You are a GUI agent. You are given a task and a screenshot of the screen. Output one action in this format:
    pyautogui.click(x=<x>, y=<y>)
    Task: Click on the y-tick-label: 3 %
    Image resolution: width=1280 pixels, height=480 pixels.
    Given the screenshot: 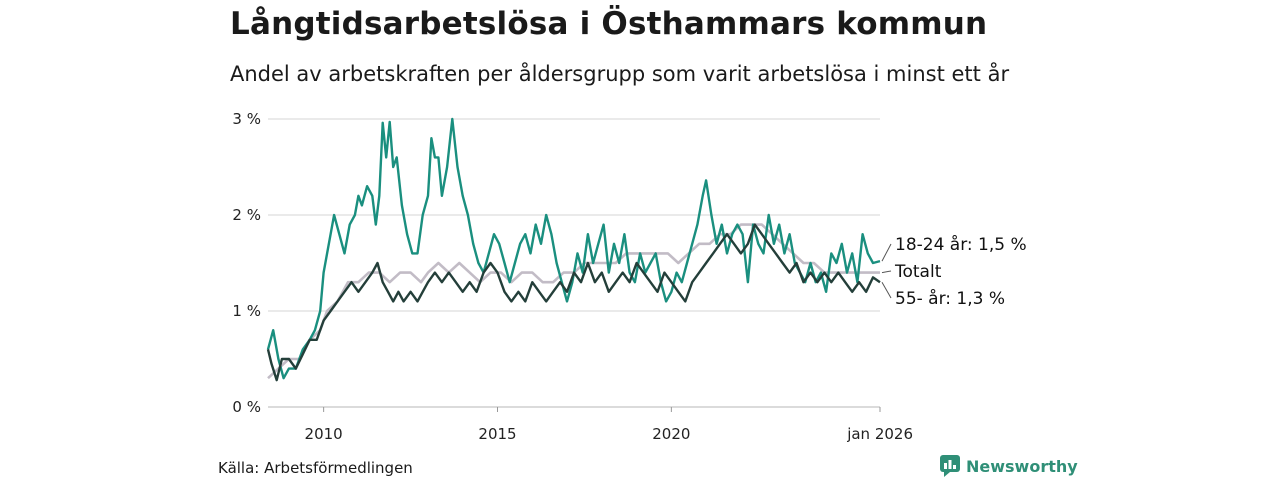 What is the action you would take?
    pyautogui.click(x=246, y=119)
    